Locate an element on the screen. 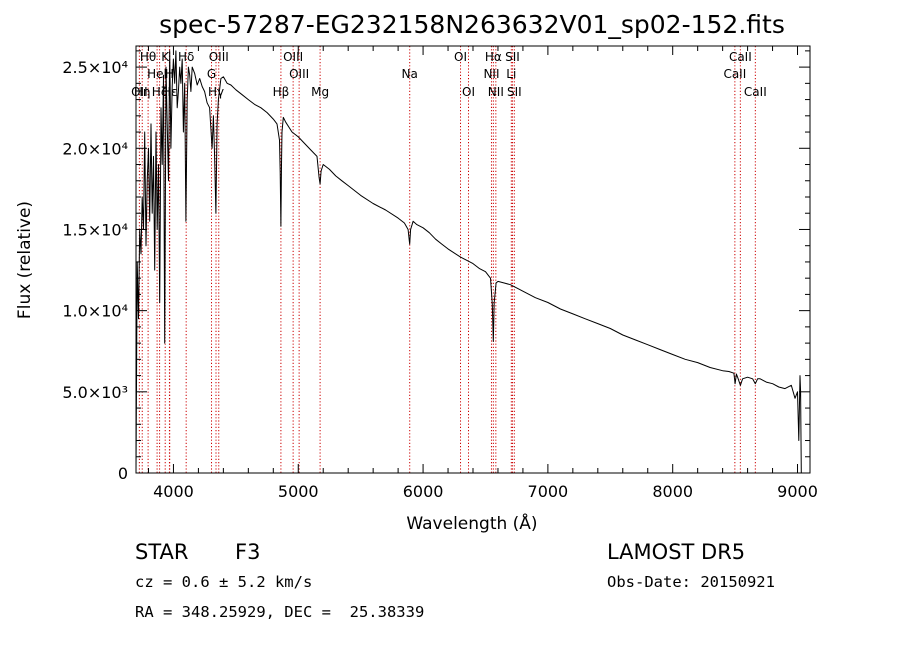  x-tick-label: 5000 is located at coordinates (298, 491).